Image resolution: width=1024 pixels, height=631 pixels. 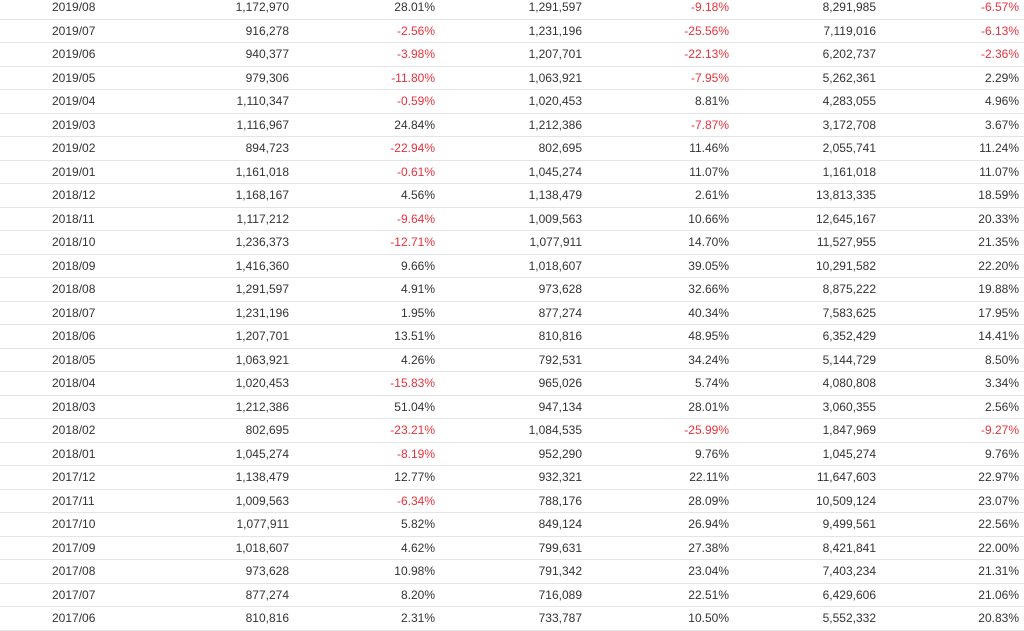 I want to click on cumulative-change-cell: 21.31%, so click(x=998, y=571).